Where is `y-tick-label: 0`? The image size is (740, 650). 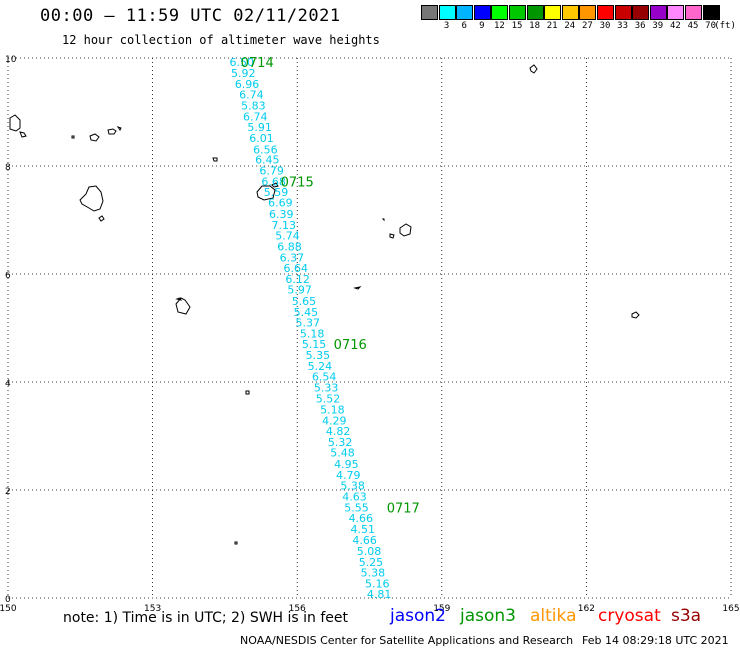
y-tick-label: 0 is located at coordinates (8, 600).